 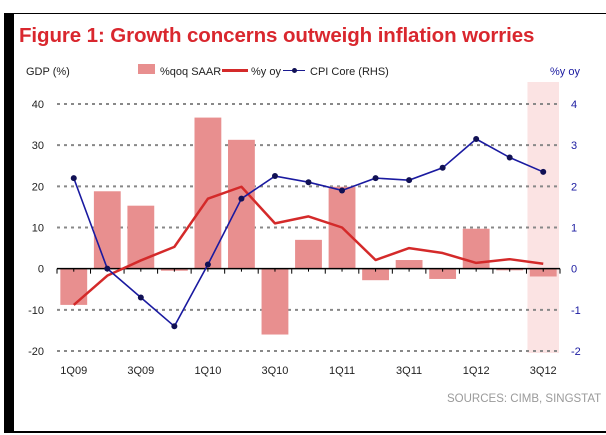 What do you see at coordinates (375, 274) in the screenshot?
I see `bar-qoq-2Q11` at bounding box center [375, 274].